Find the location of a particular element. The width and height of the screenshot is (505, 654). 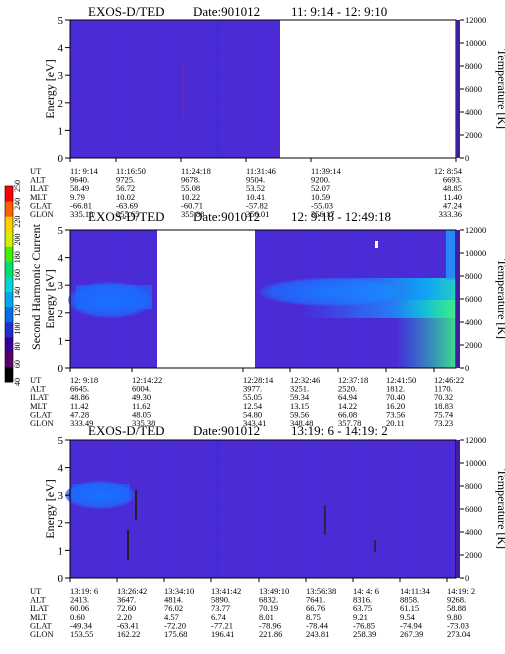

colorbar-tick-label: 220 is located at coordinates (17, 222).